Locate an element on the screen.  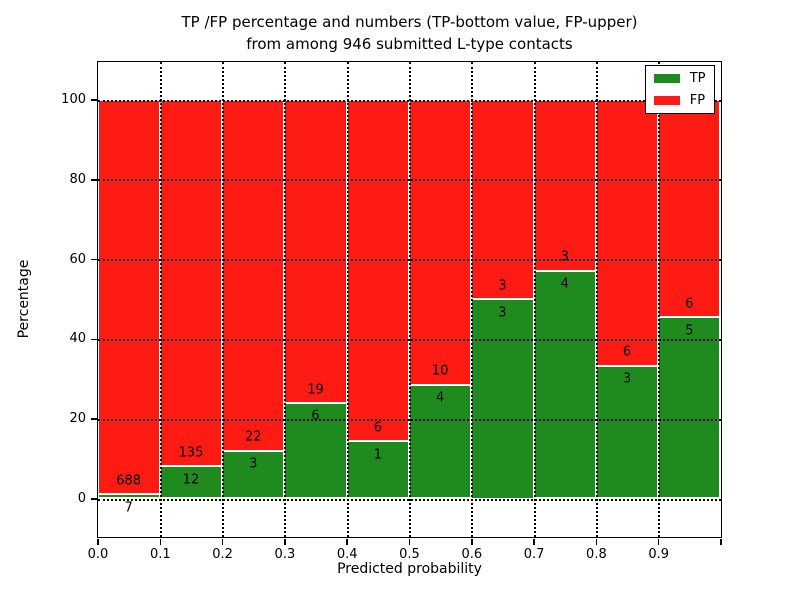
x-axis-label: Predicted probability is located at coordinates (409, 569).